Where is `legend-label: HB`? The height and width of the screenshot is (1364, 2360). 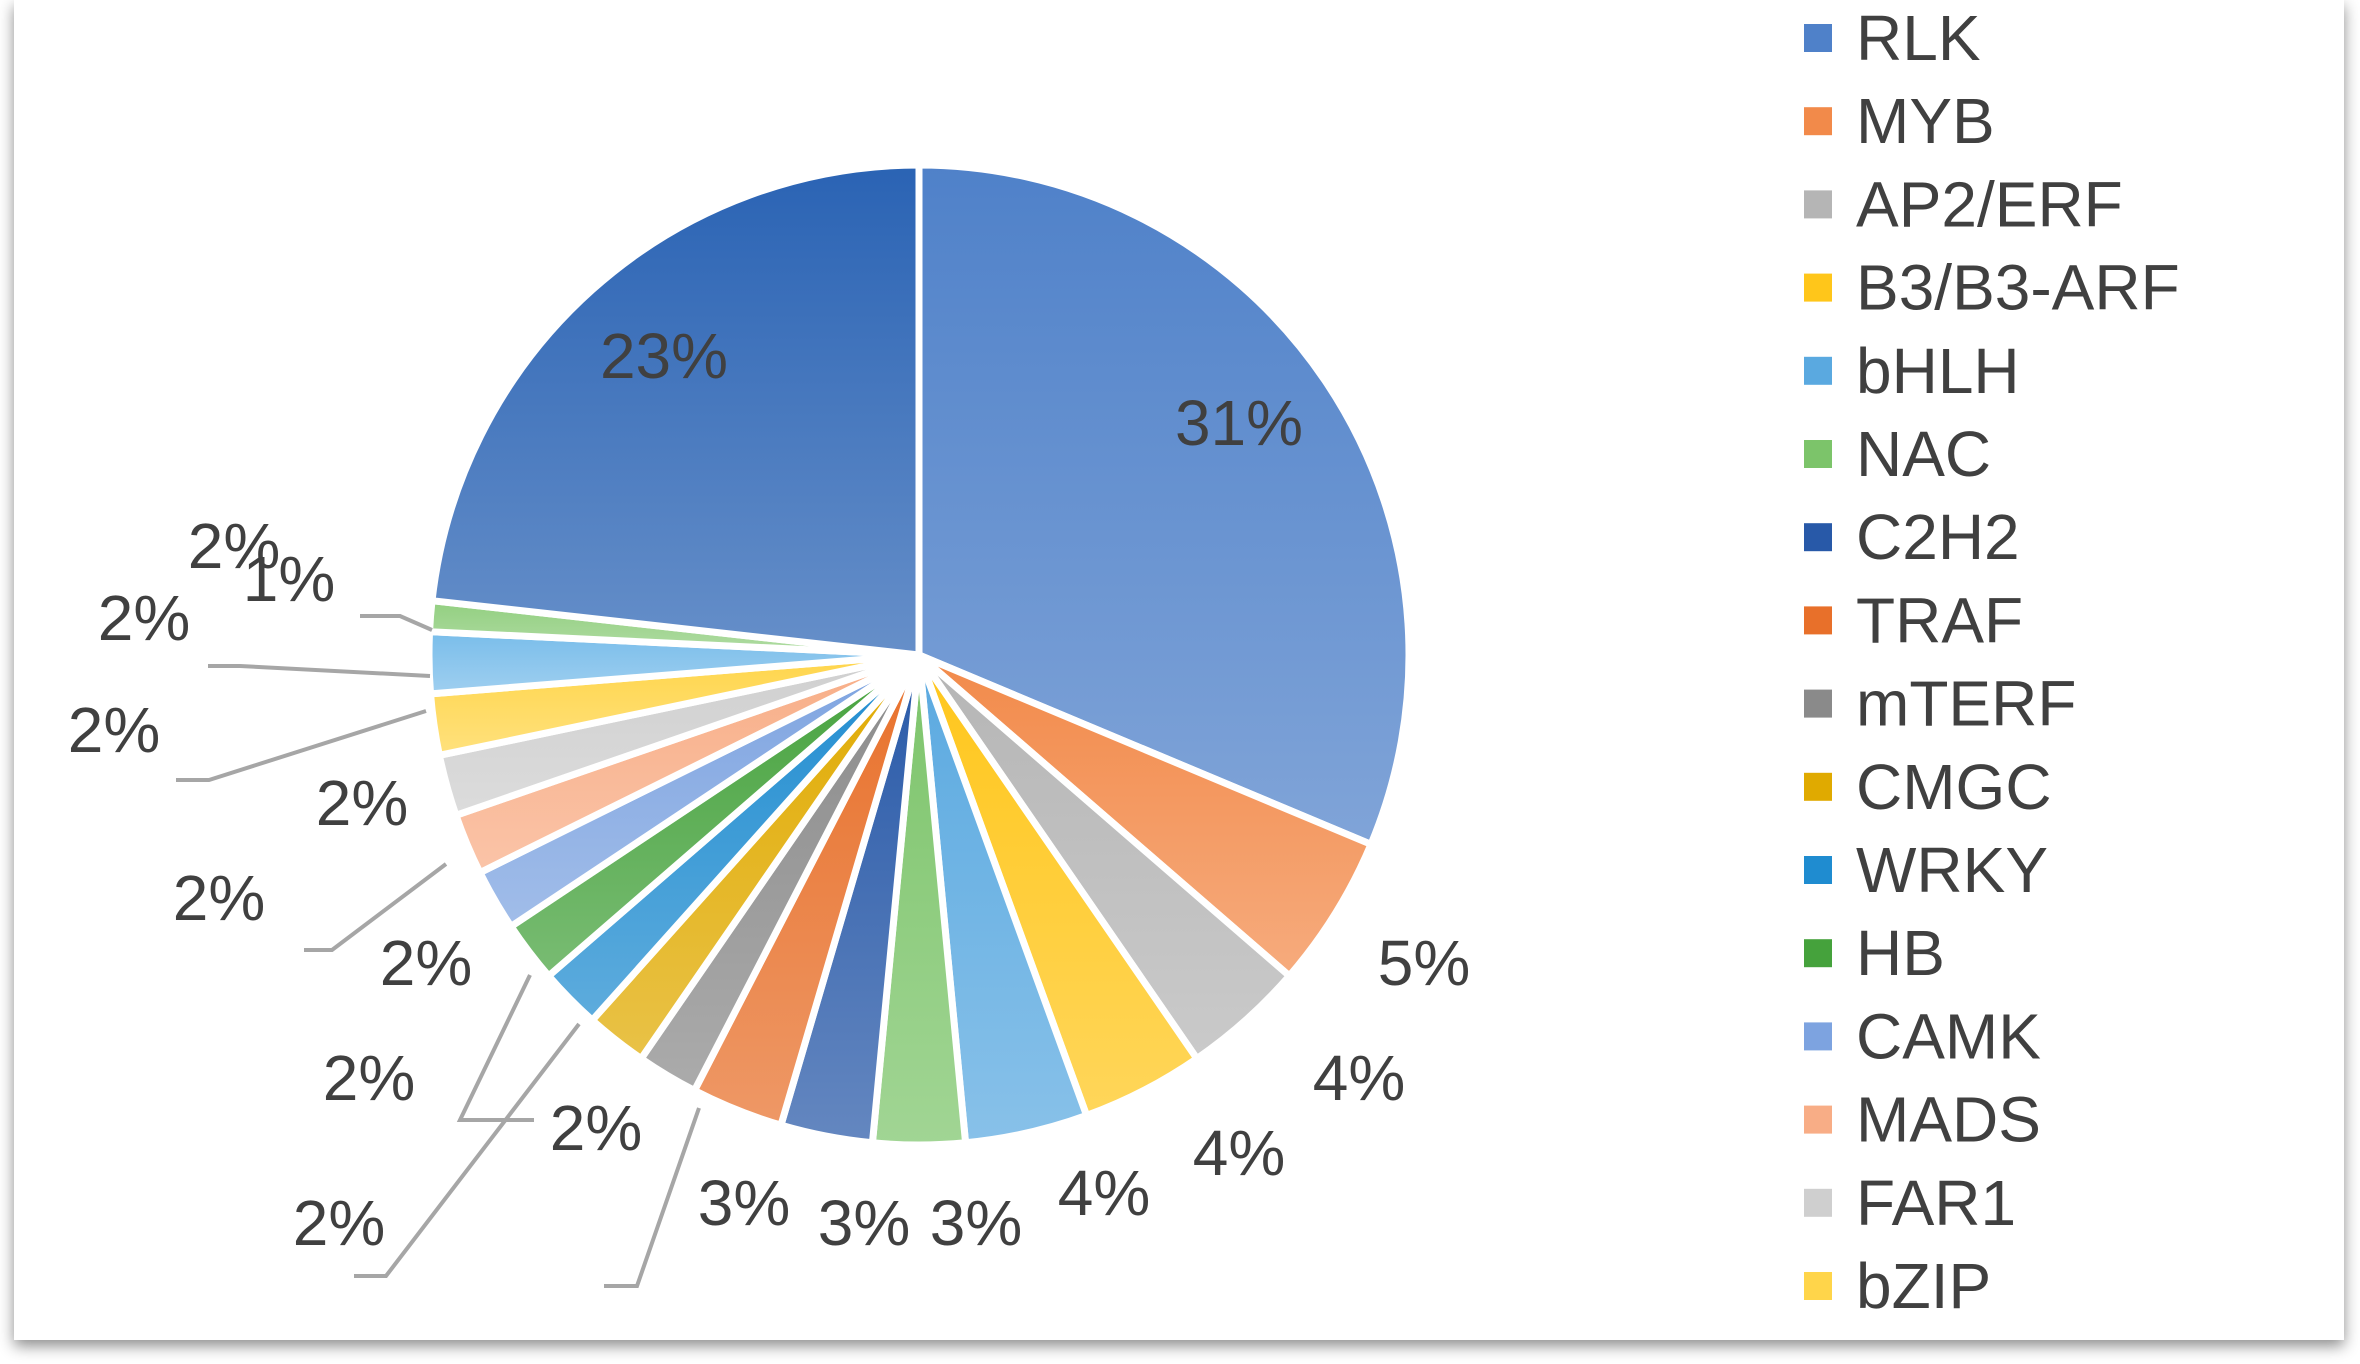
legend-label: HB is located at coordinates (1900, 953).